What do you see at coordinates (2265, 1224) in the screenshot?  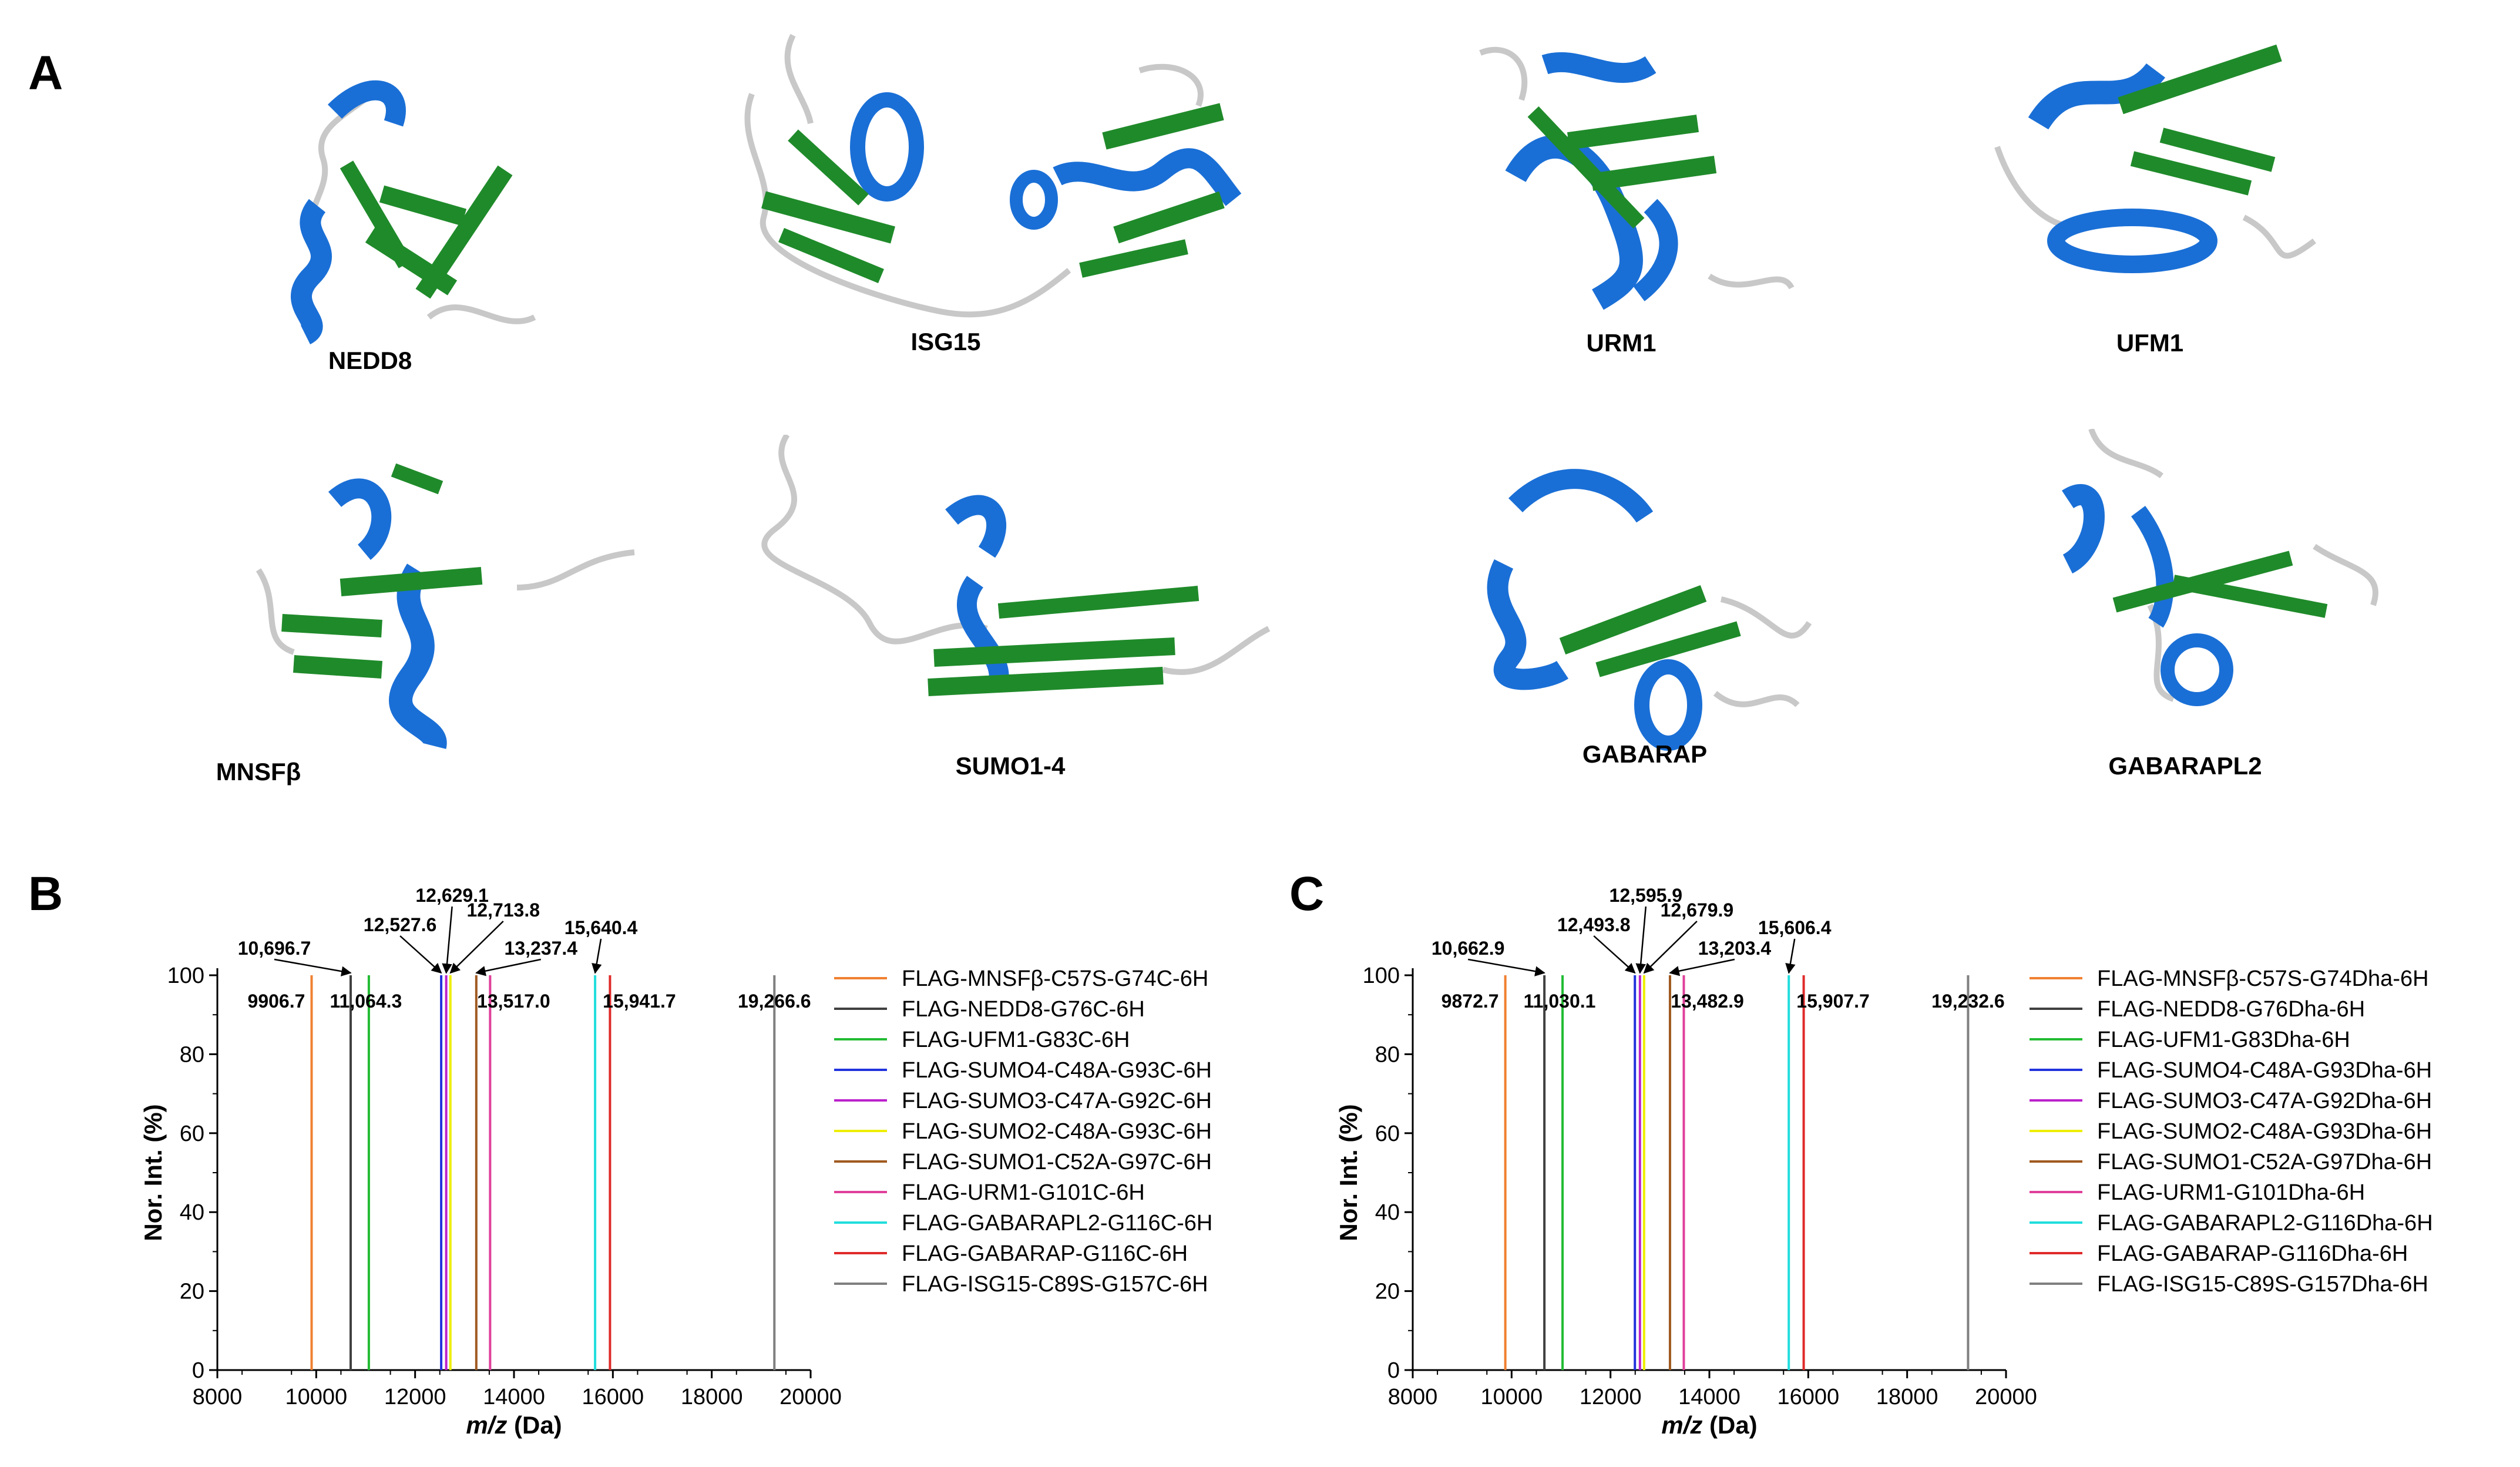 I see `legend-entry: FLAG-GABARAPL2-G116Dha-6H` at bounding box center [2265, 1224].